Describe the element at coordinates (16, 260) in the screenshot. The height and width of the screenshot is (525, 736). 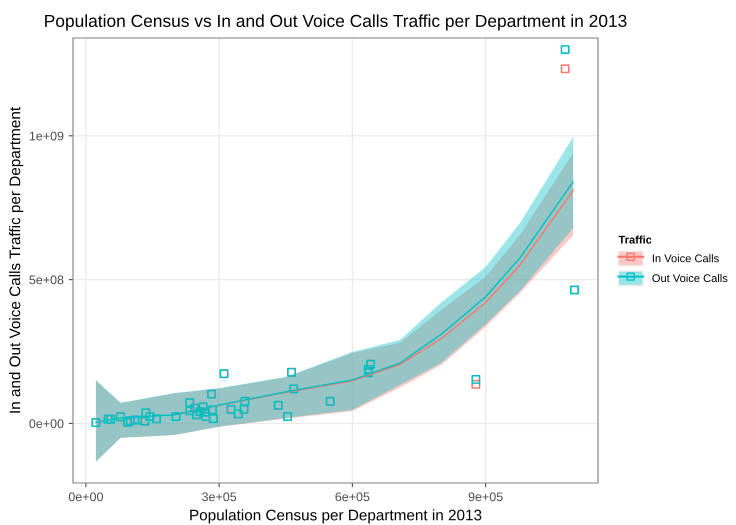
I see `y-axis-title: In and Out Voice Calls Traffic per Department` at that location.